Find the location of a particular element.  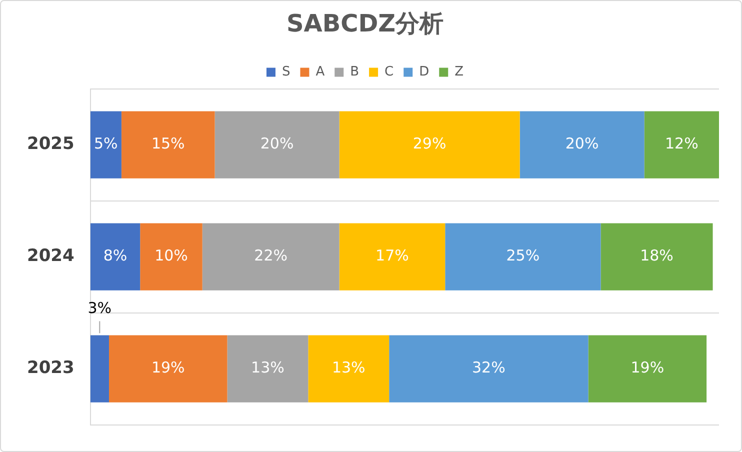

data-label: 17% is located at coordinates (392, 255).